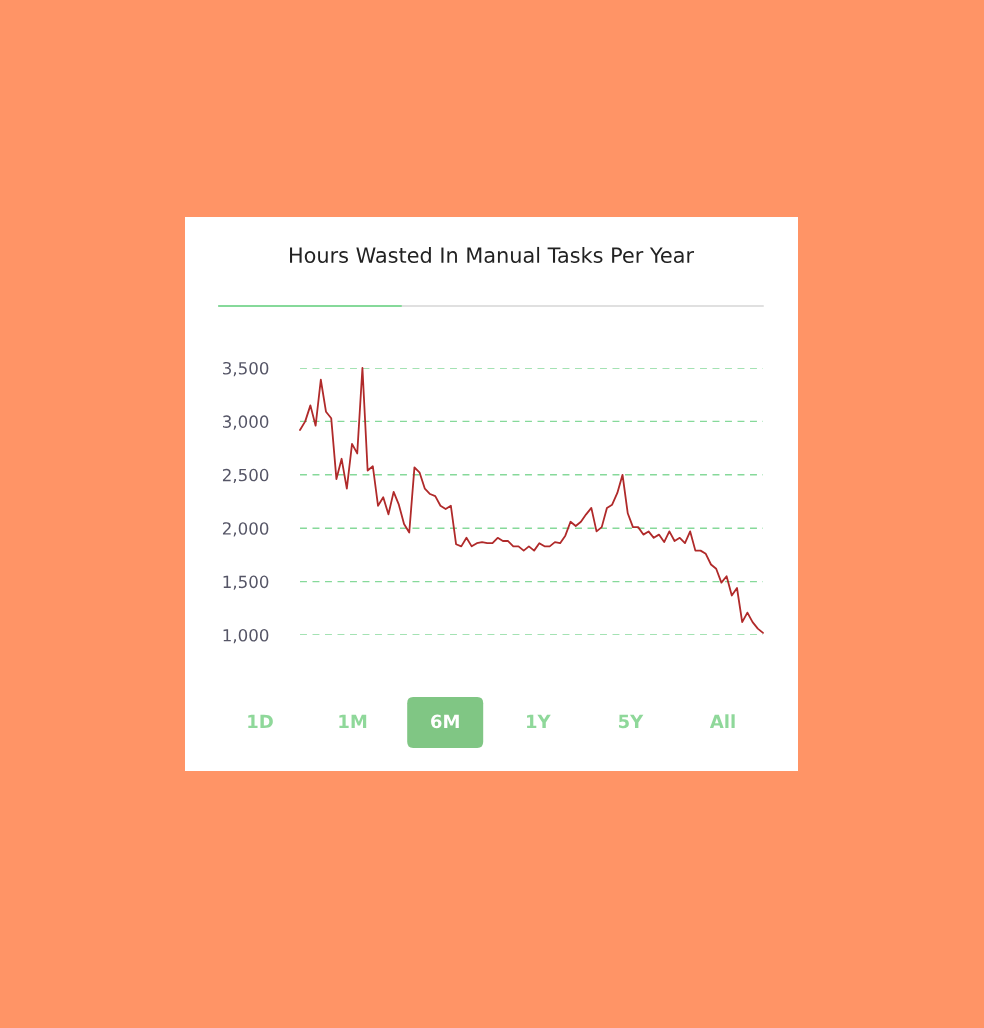 This screenshot has height=1028, width=984. Describe the element at coordinates (245, 476) in the screenshot. I see `y-tick-label: 2,500` at that location.